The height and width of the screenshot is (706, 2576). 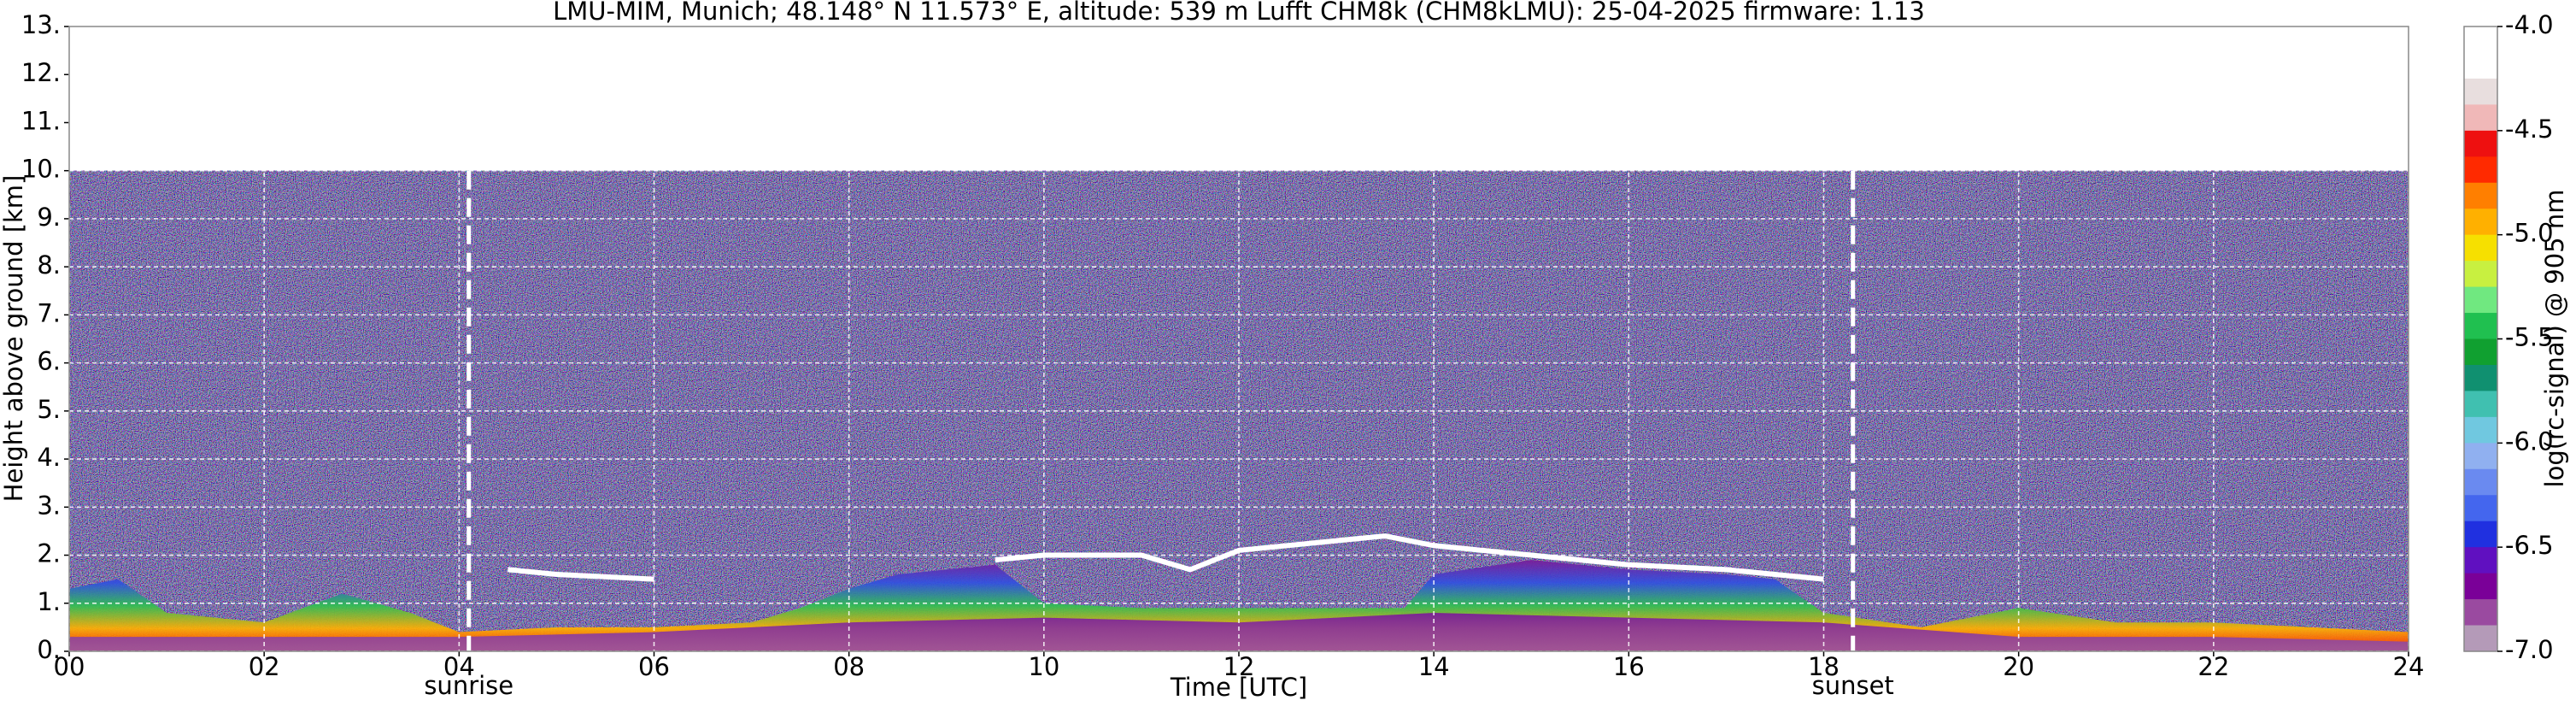 What do you see at coordinates (49, 553) in the screenshot?
I see `y-tick-label: 2.` at bounding box center [49, 553].